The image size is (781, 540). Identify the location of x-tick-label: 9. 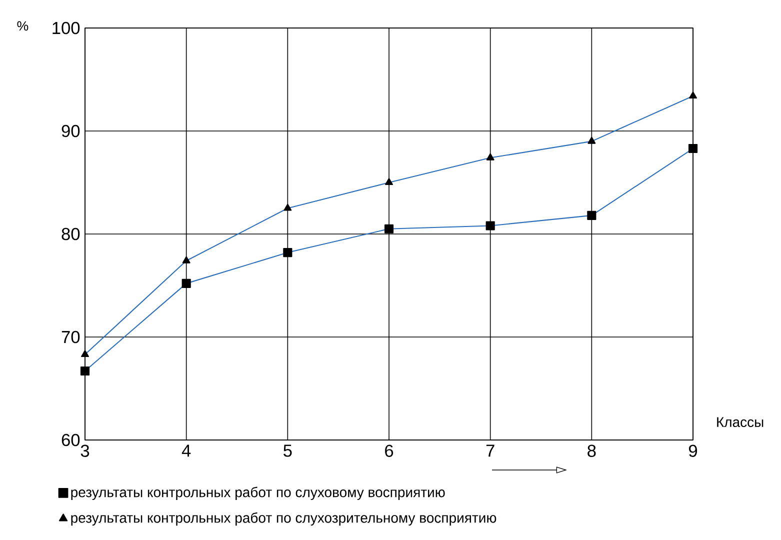
(693, 450).